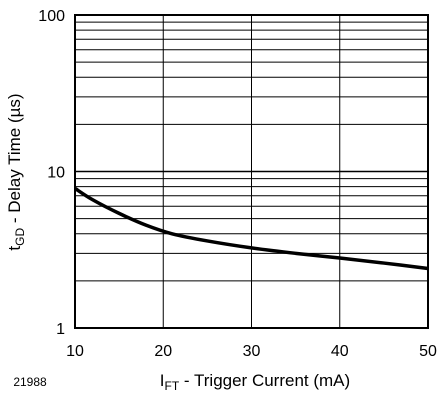 The width and height of the screenshot is (442, 398). What do you see at coordinates (340, 351) in the screenshot?
I see `x-tick-label: 40` at bounding box center [340, 351].